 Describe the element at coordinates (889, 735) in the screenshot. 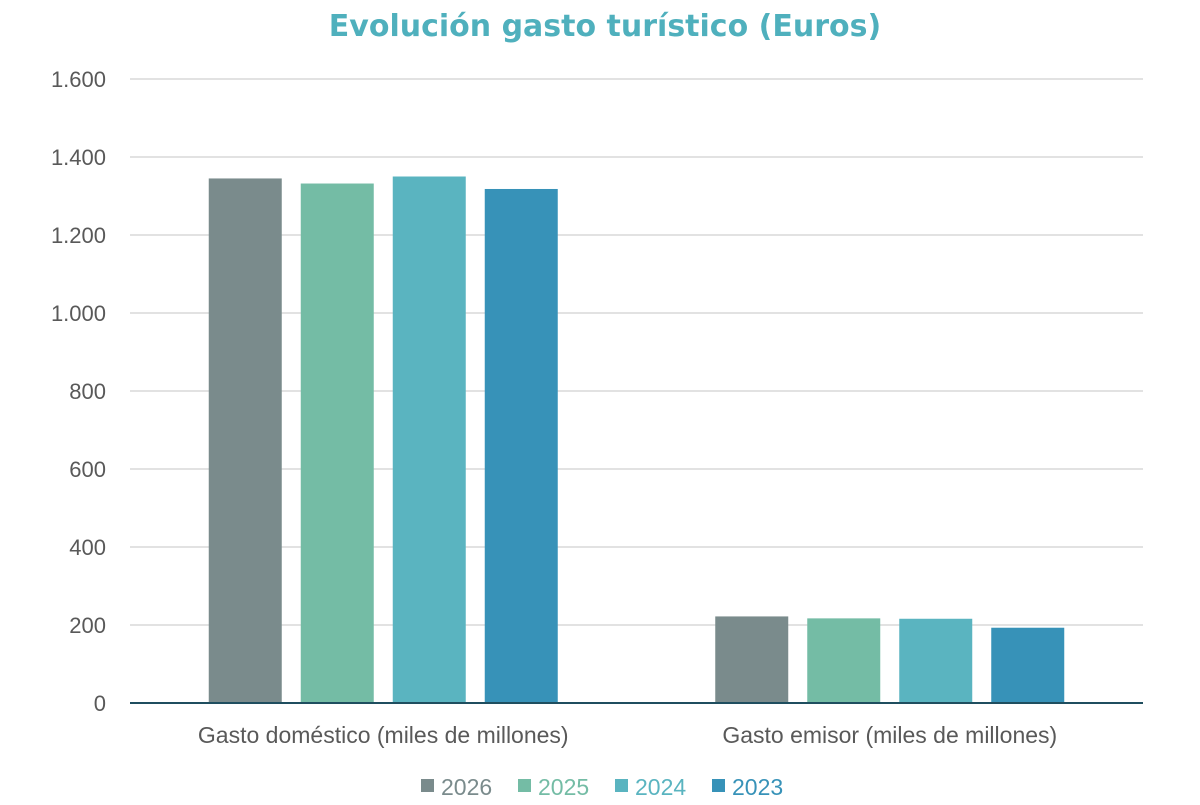

I see `x-category-label: Gasto emisor (miles de millones)` at that location.